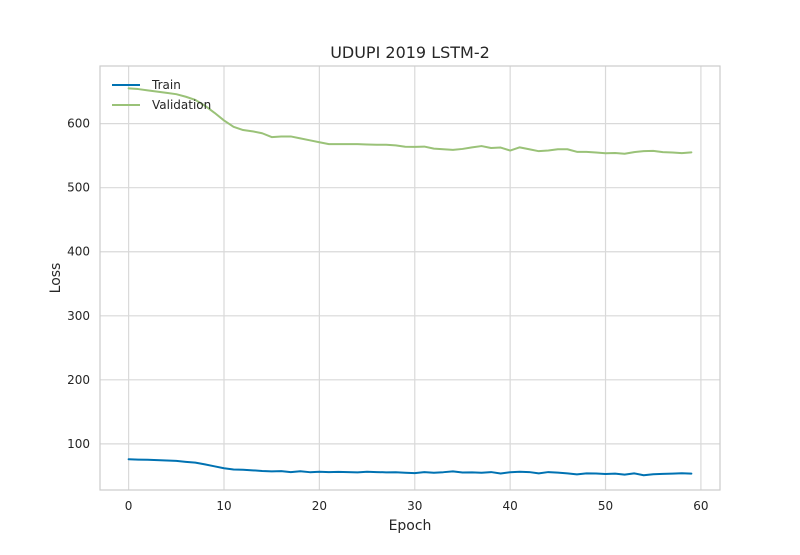 The image size is (800, 555). I want to click on y-axis-label: Loss, so click(56, 278).